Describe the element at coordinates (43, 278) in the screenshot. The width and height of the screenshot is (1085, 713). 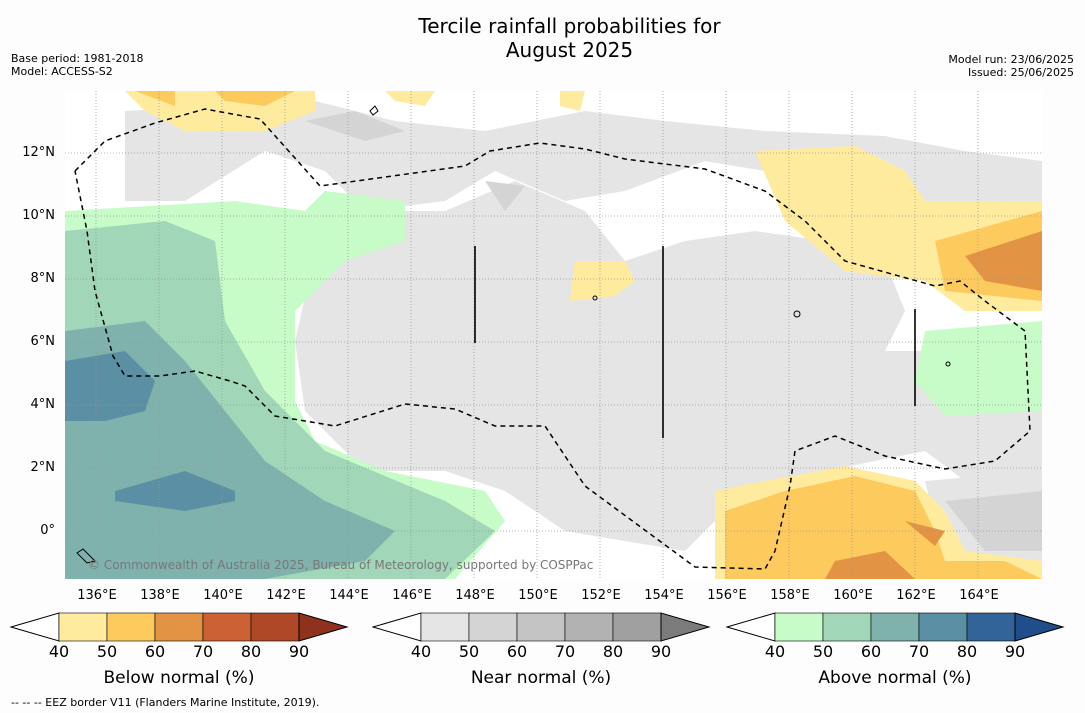
I see `lat-label: 8°N` at that location.